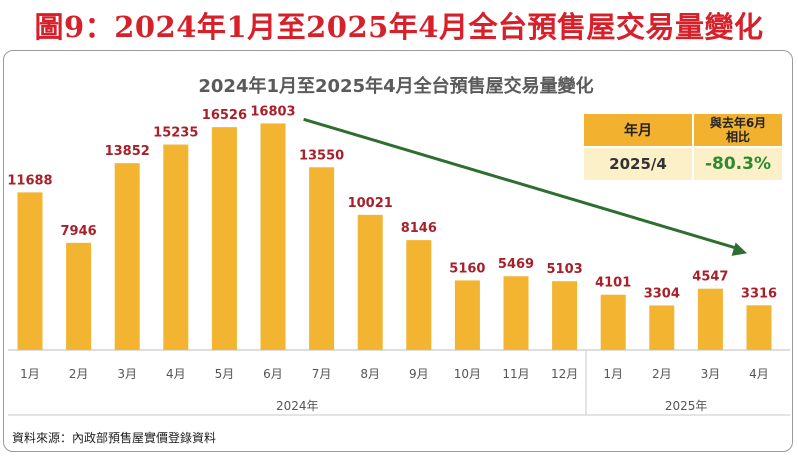  Describe the element at coordinates (370, 374) in the screenshot. I see `x-tick-7: 8月` at that location.